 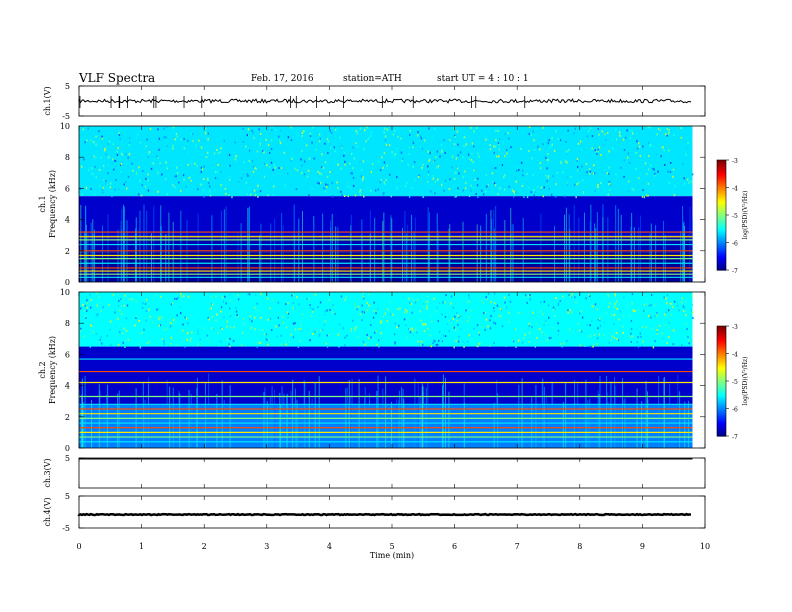 What do you see at coordinates (67, 157) in the screenshot?
I see `y-tick-label: 8` at bounding box center [67, 157].